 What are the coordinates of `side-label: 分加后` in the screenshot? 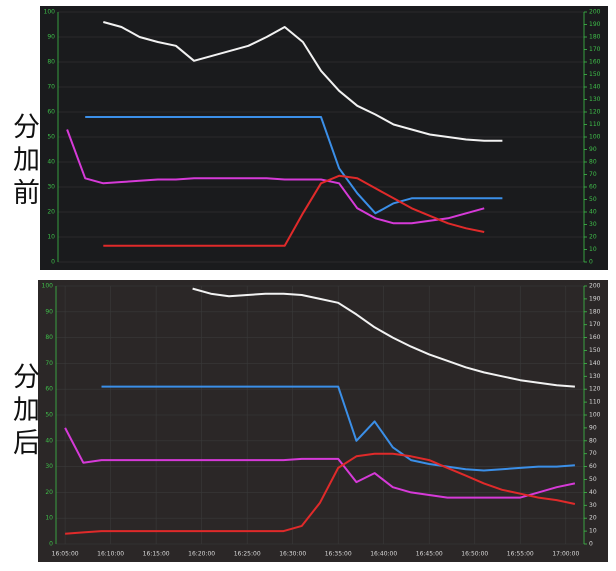 It's located at (23, 411).